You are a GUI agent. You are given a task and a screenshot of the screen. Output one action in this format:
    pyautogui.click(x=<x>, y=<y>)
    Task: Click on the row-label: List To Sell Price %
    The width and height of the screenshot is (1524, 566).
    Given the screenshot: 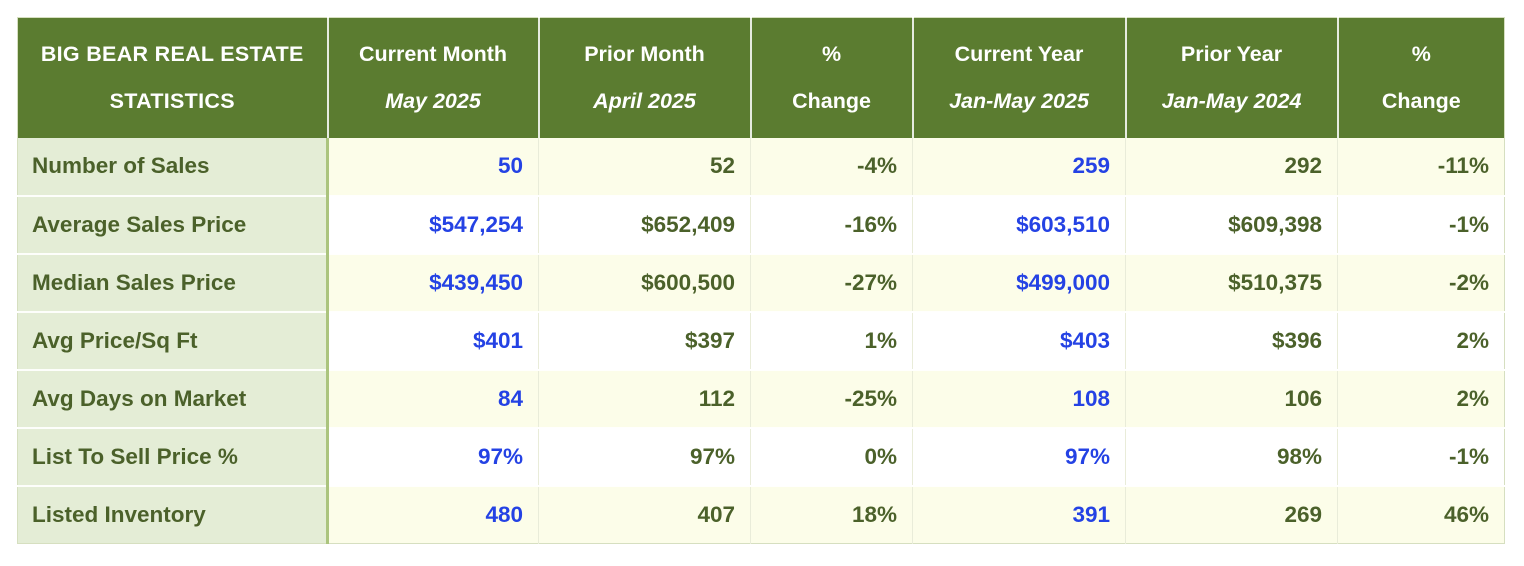 What is the action you would take?
    pyautogui.click(x=173, y=456)
    